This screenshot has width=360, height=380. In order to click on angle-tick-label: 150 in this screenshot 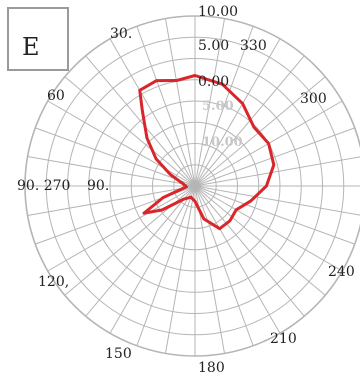, I will do `click(118, 354)`.